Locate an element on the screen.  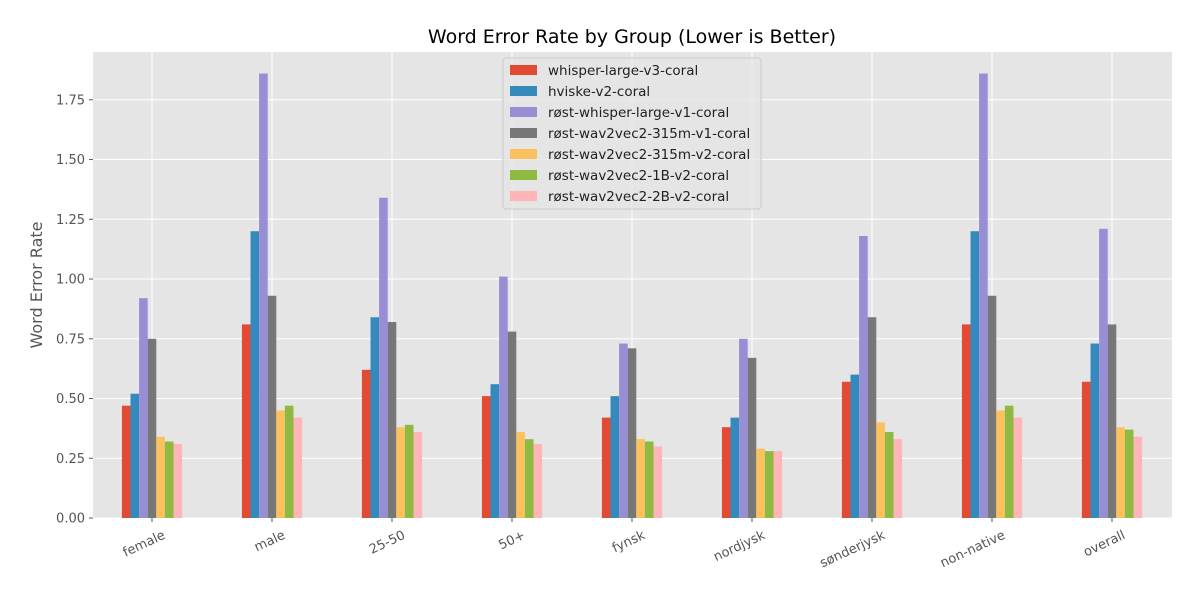
y-tick-label: 0.50 is located at coordinates (70, 399).